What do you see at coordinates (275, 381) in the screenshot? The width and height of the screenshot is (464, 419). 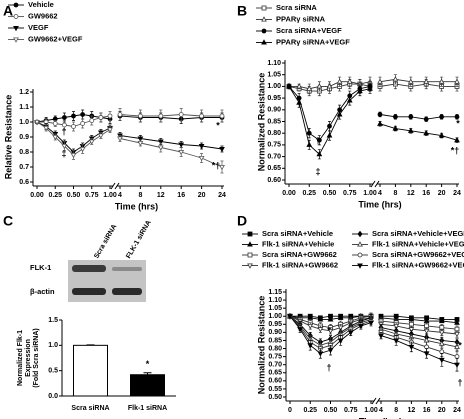 I see `y-tick-label: 0.60` at bounding box center [275, 381].